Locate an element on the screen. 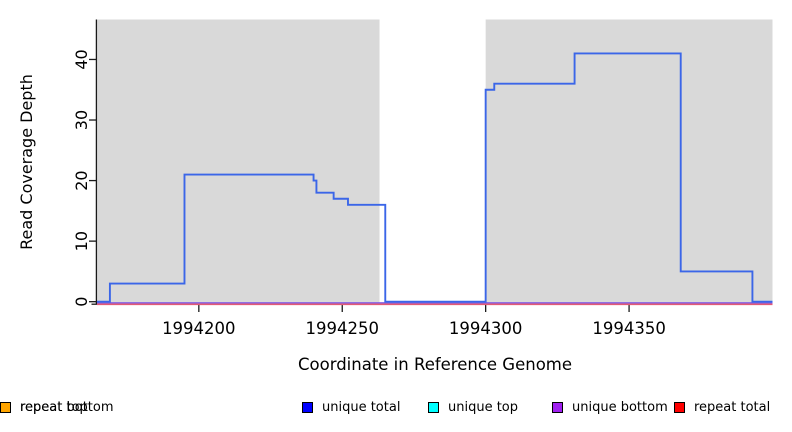 The image size is (792, 432). repeat-total-swatch-icon is located at coordinates (679, 407).